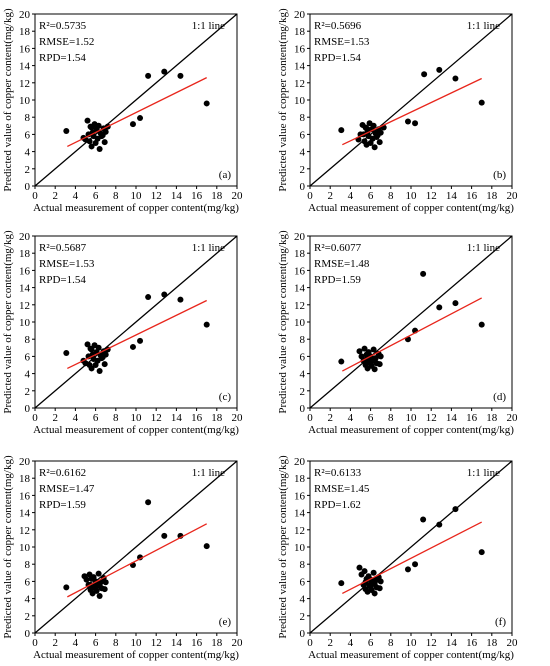 The height and width of the screenshot is (666, 550). Describe the element at coordinates (28, 409) in the screenshot. I see `y-tick-label: 0` at that location.